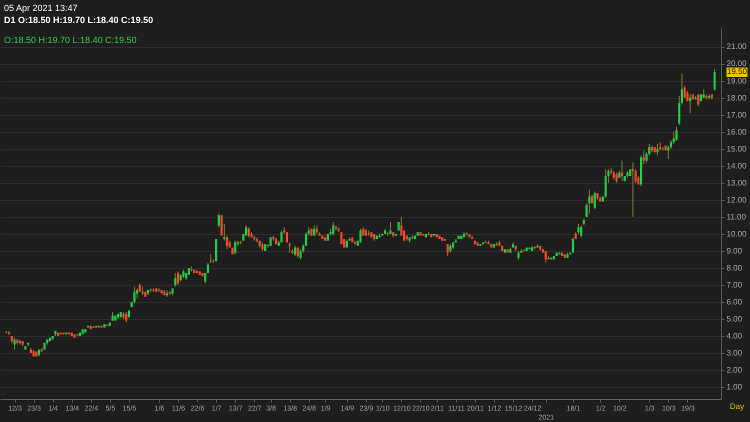 The height and width of the screenshot is (422, 750). Describe the element at coordinates (734, 387) in the screenshot. I see `y-tick-label: 1.00` at that location.